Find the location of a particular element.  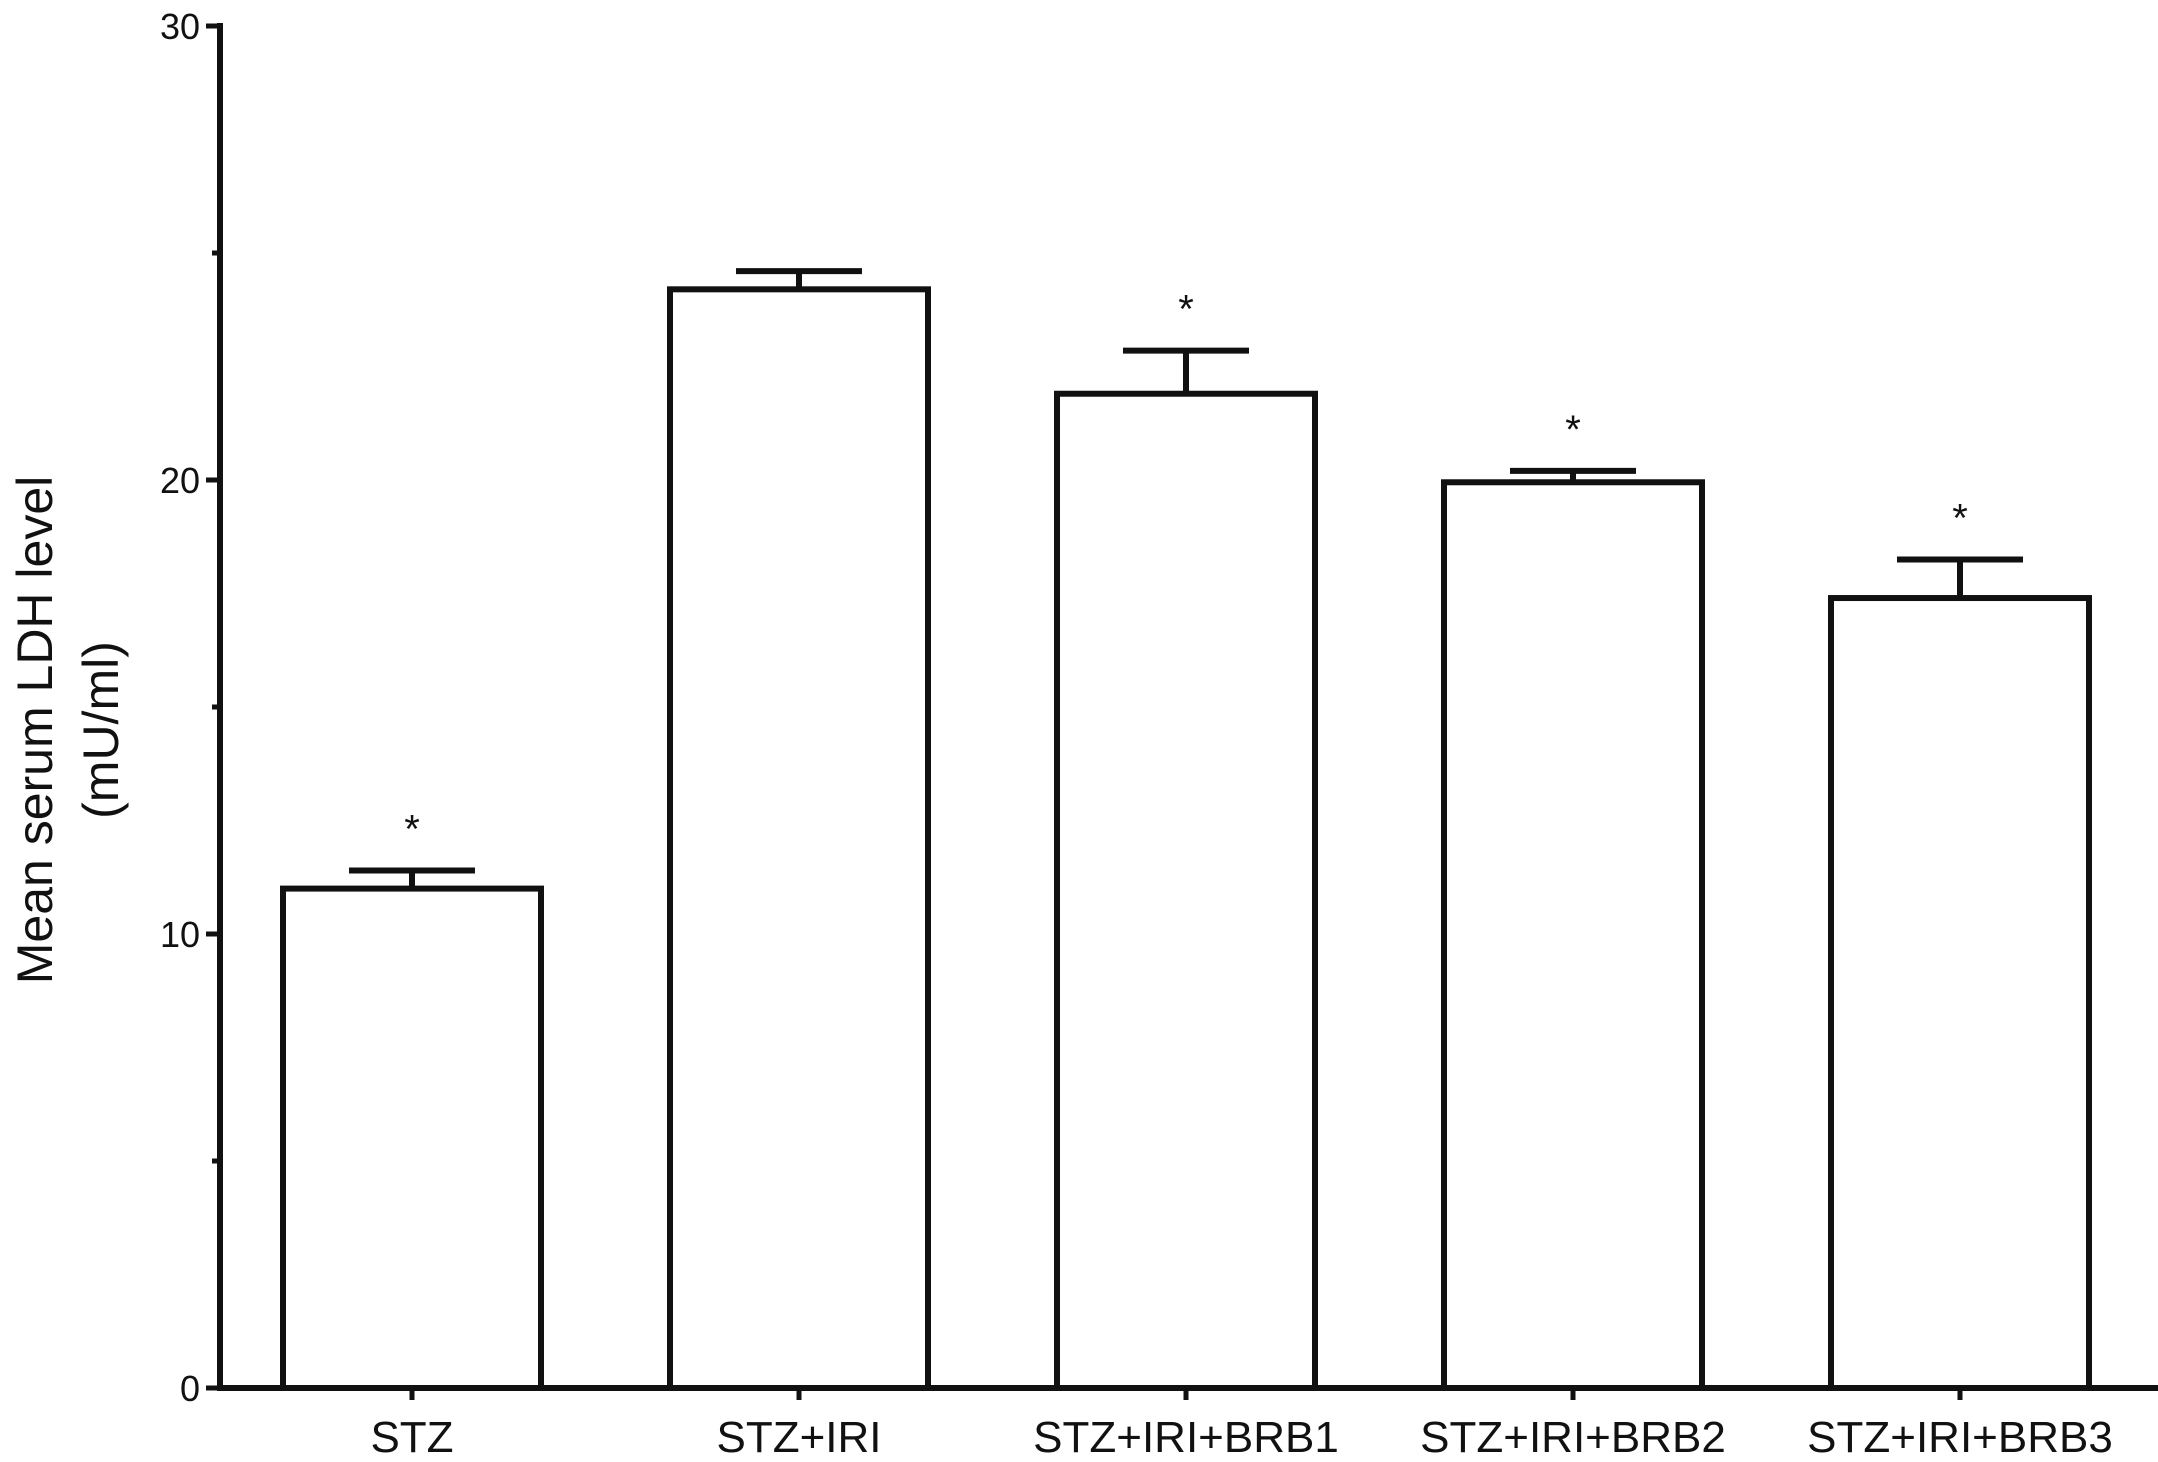

y-tick-label: 0 is located at coordinates (190, 1388).